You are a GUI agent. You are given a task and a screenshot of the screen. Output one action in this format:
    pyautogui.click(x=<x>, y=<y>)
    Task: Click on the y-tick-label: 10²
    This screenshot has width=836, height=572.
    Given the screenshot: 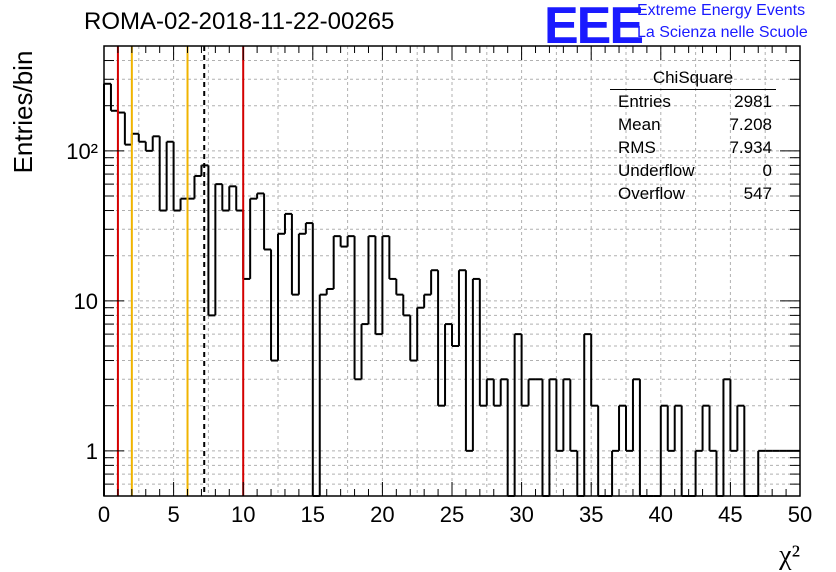 What is the action you would take?
    pyautogui.click(x=82, y=151)
    